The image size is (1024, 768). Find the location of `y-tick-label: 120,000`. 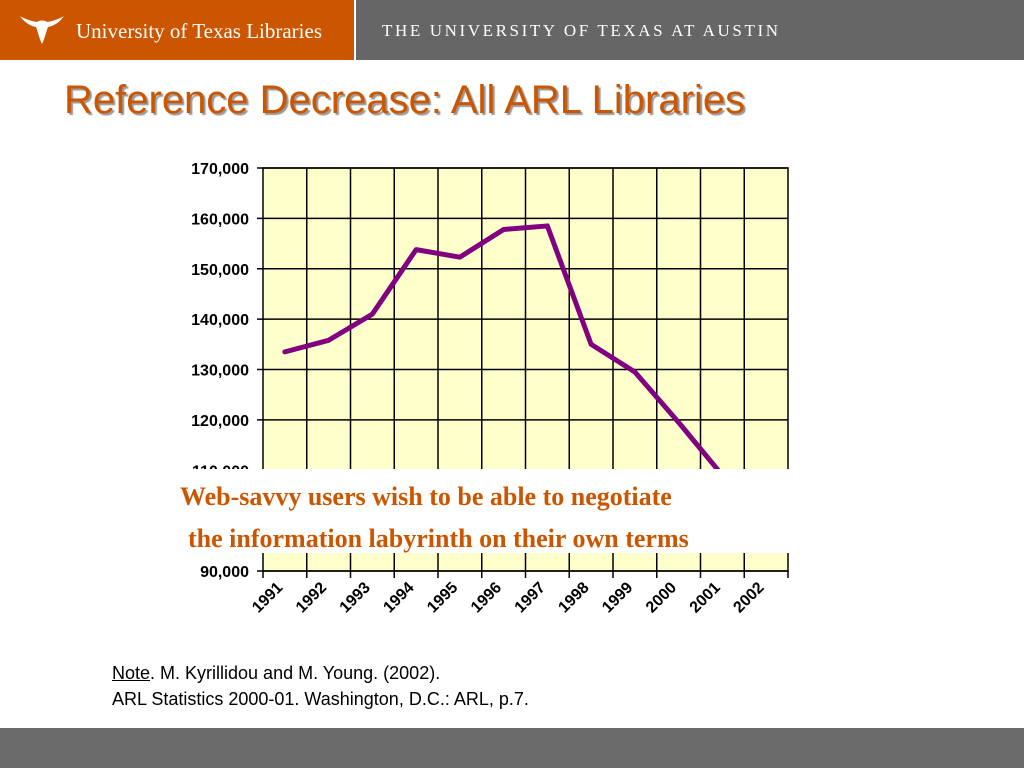

y-tick-label: 120,000 is located at coordinates (220, 421).